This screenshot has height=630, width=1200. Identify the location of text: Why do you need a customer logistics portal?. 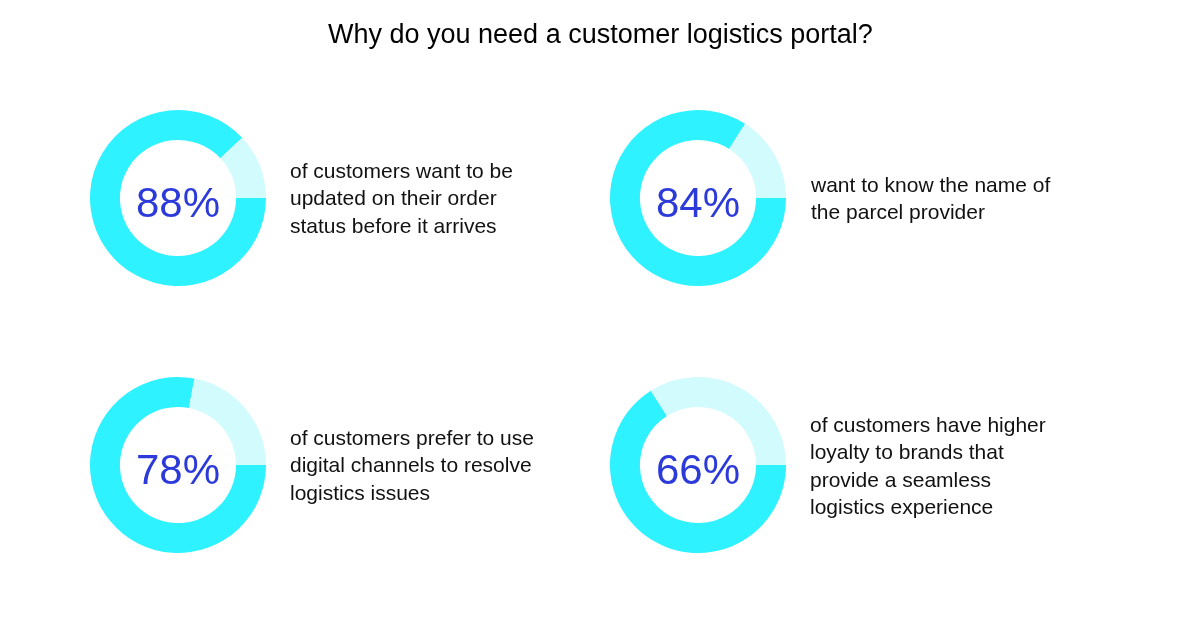
(600, 34).